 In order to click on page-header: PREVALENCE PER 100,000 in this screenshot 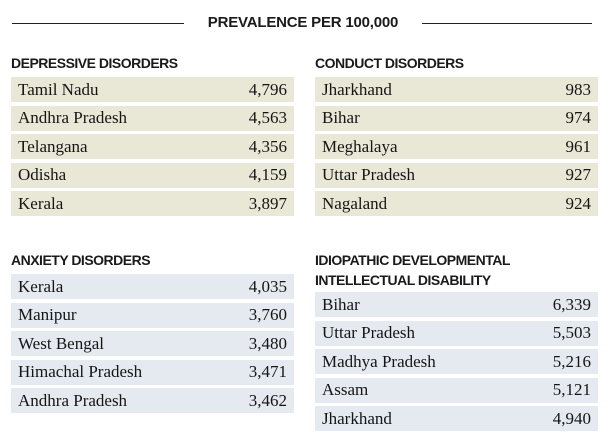, I will do `click(305, 24)`.